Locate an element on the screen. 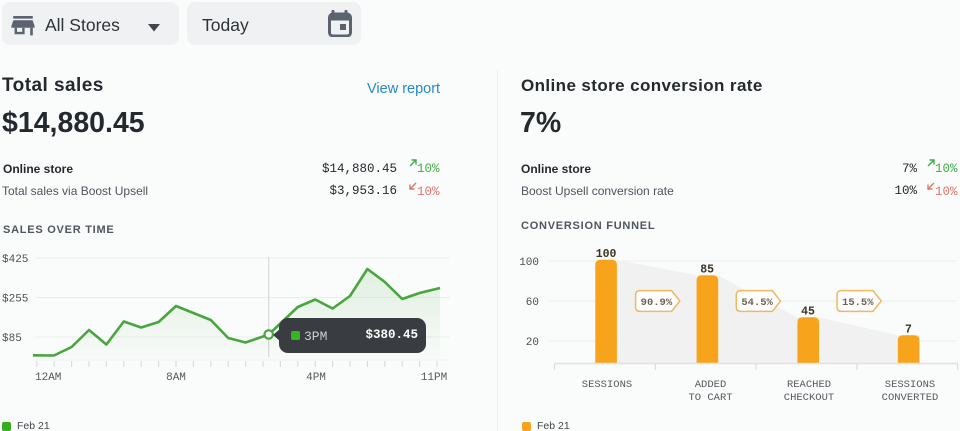  svg-text: 90.9% is located at coordinates (657, 303).